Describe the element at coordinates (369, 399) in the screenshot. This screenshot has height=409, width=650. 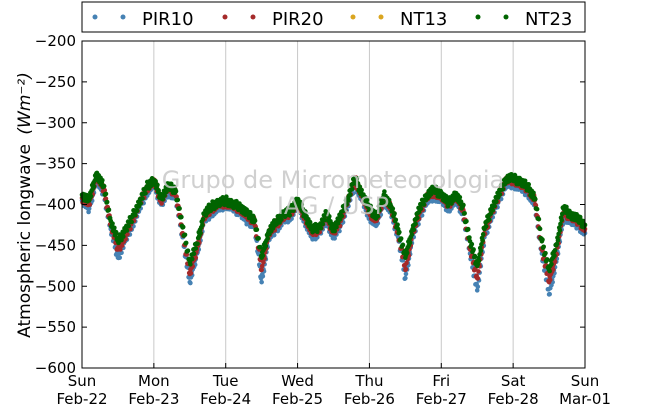
I see `x-tick-label-date: Feb-26` at that location.